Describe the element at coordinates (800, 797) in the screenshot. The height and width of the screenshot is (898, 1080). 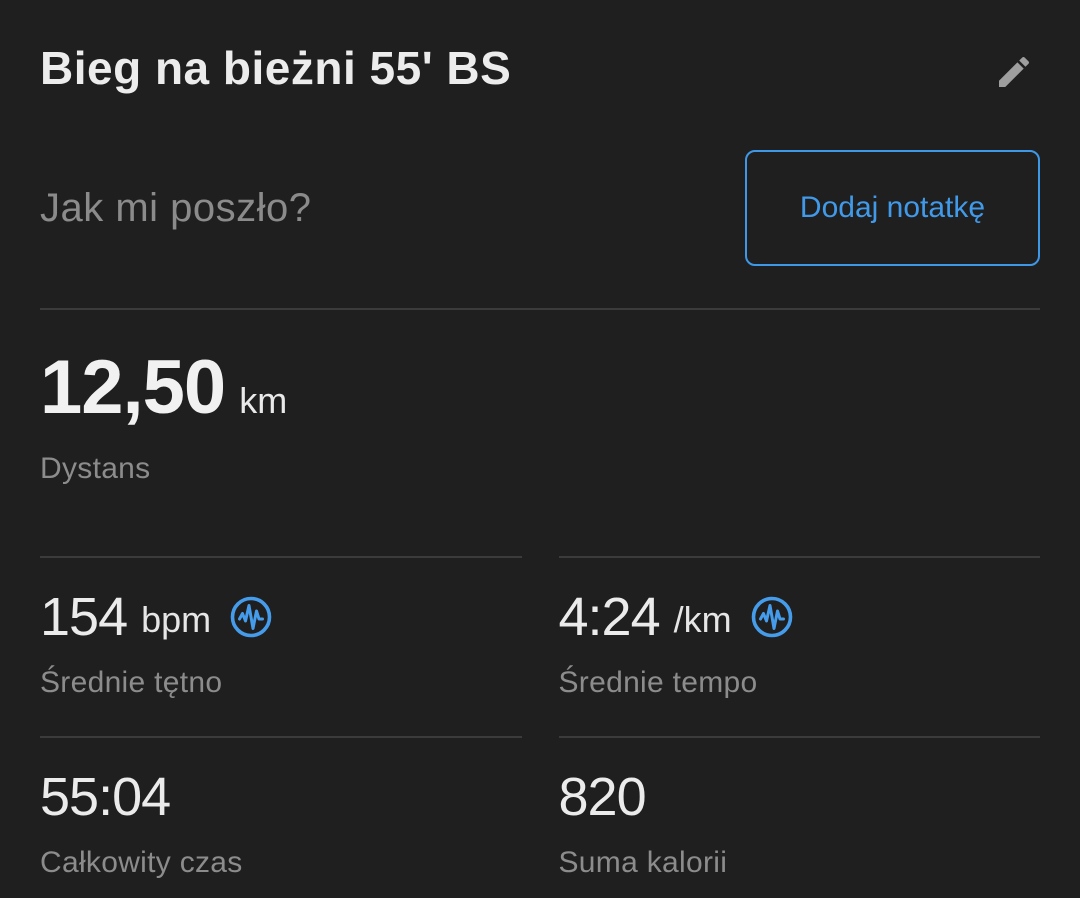
I see `total-calories-value-row: 820` at that location.